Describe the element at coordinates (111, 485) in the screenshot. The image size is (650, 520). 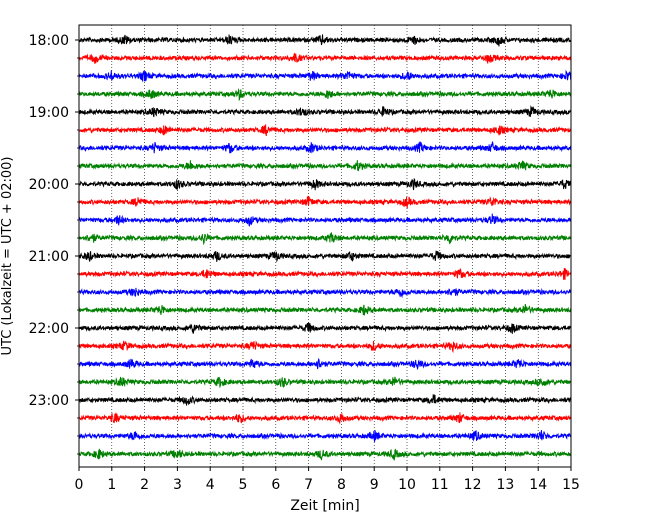
I see `x-tick-label-1: 1` at that location.